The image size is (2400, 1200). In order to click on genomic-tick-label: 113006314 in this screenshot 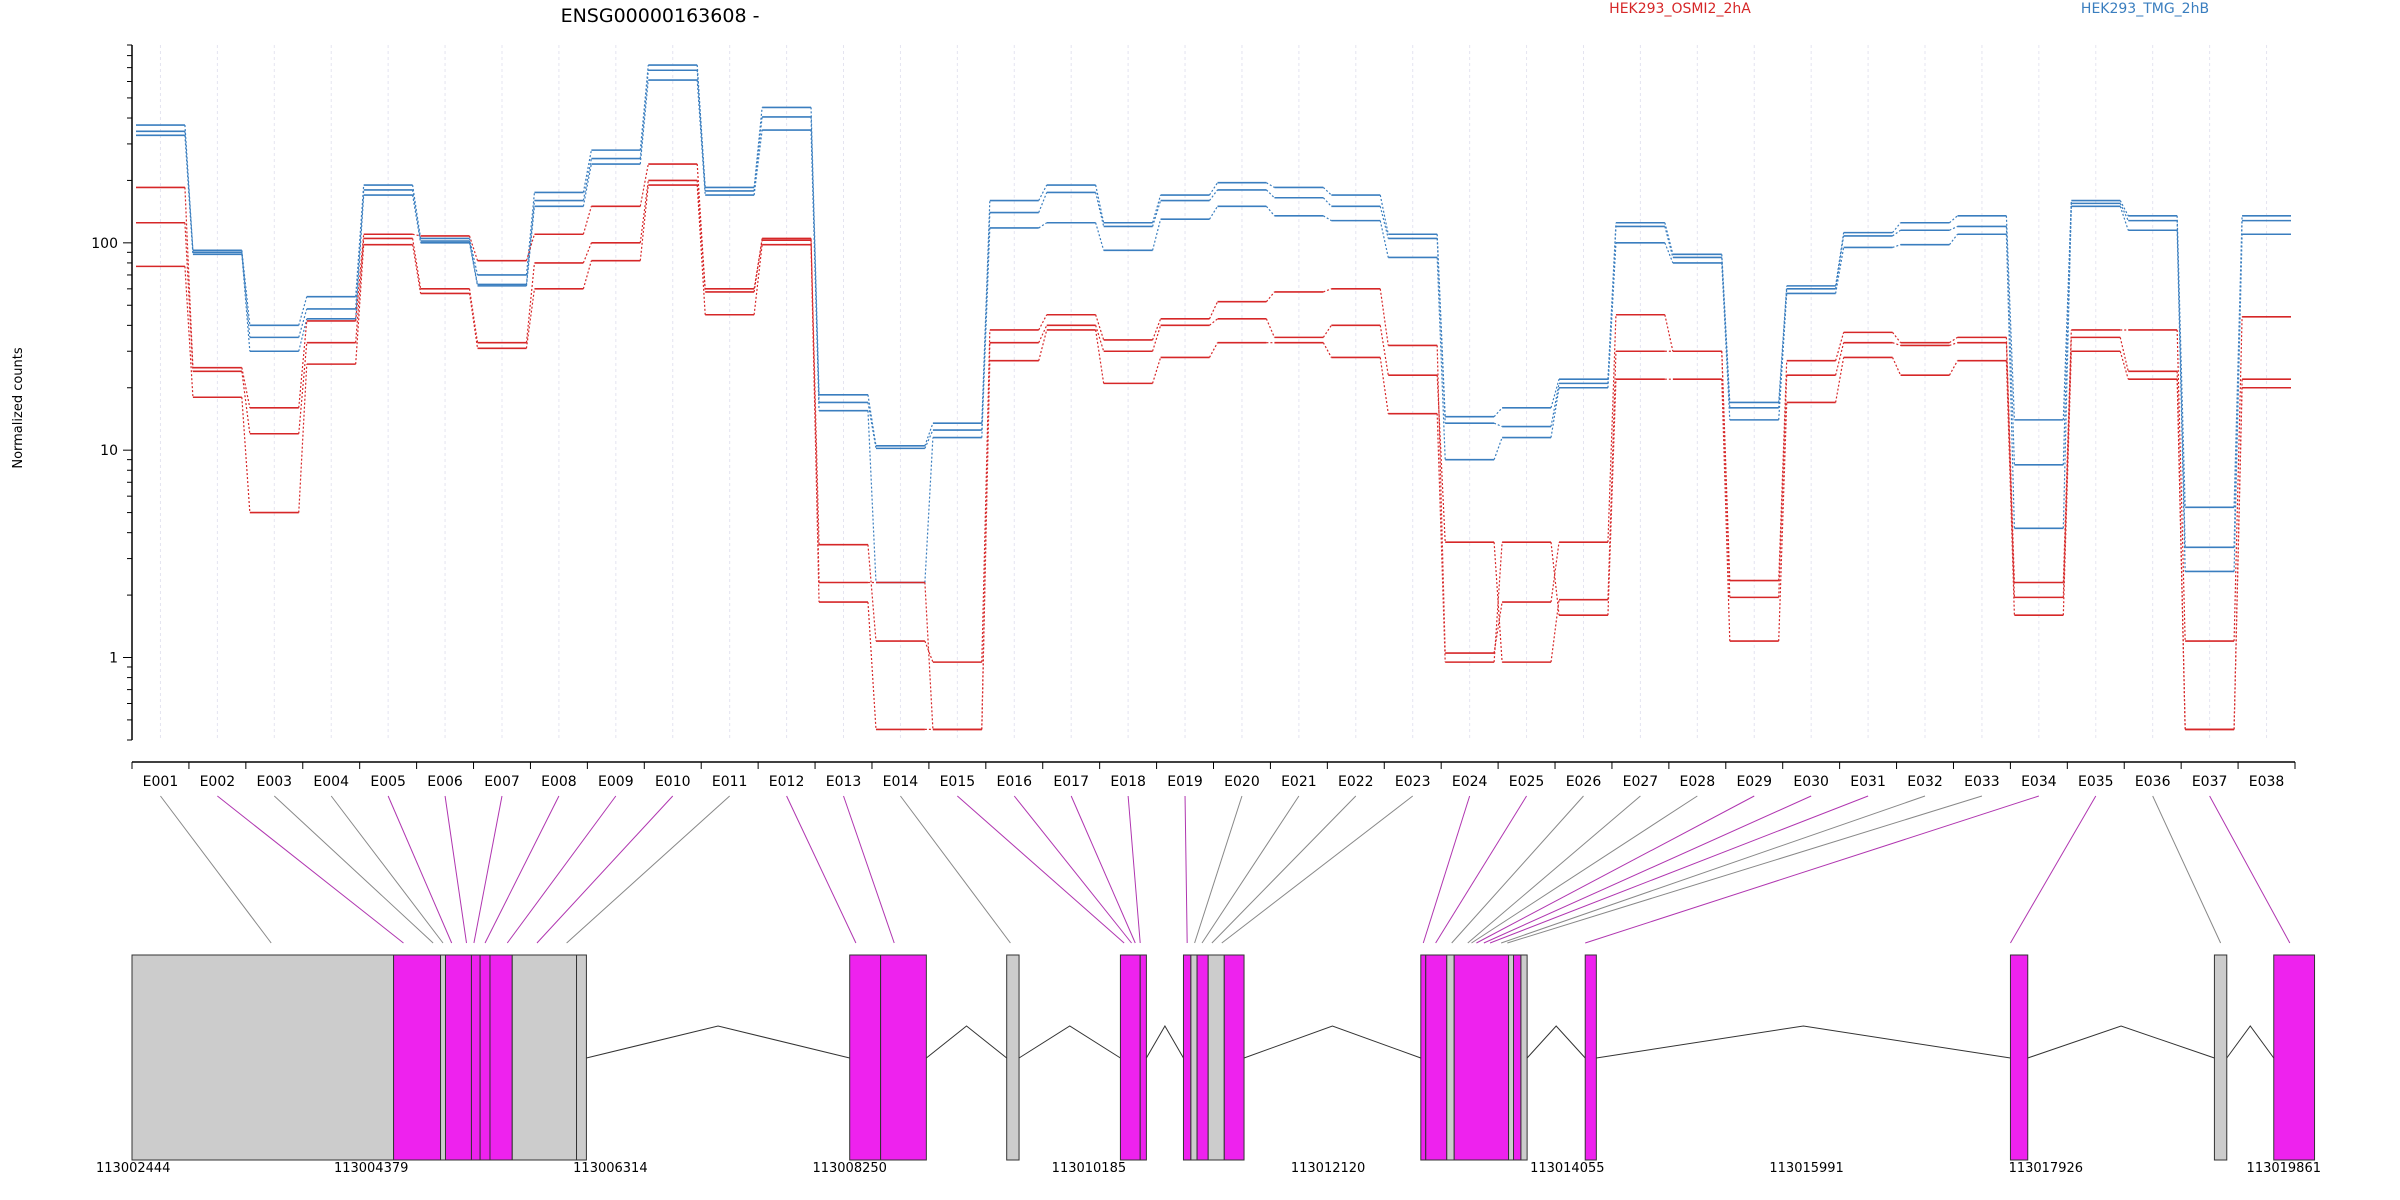, I will do `click(610, 1168)`.